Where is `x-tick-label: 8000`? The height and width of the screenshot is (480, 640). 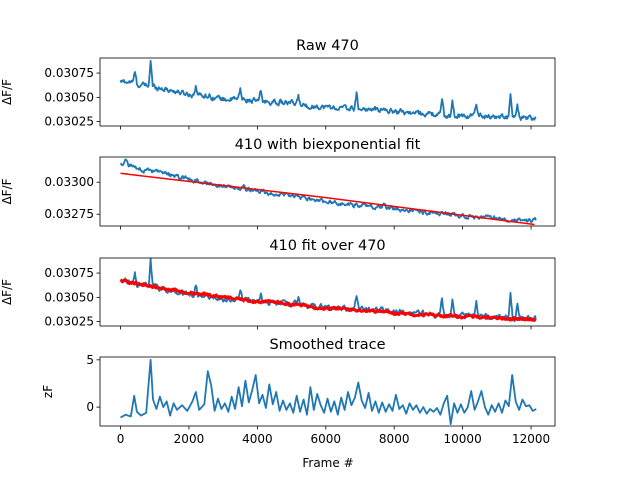
x-tick-label: 8000 is located at coordinates (394, 439).